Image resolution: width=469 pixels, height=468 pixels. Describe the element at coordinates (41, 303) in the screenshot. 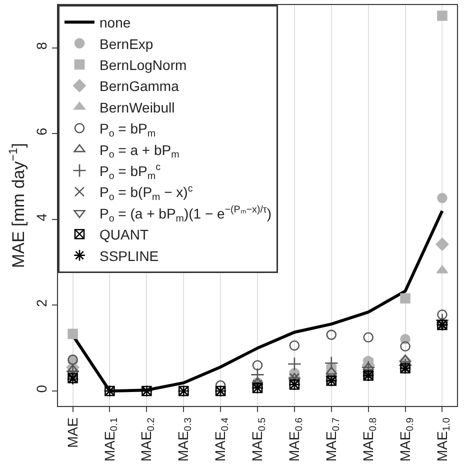

I see `y-tick-label: 2` at that location.